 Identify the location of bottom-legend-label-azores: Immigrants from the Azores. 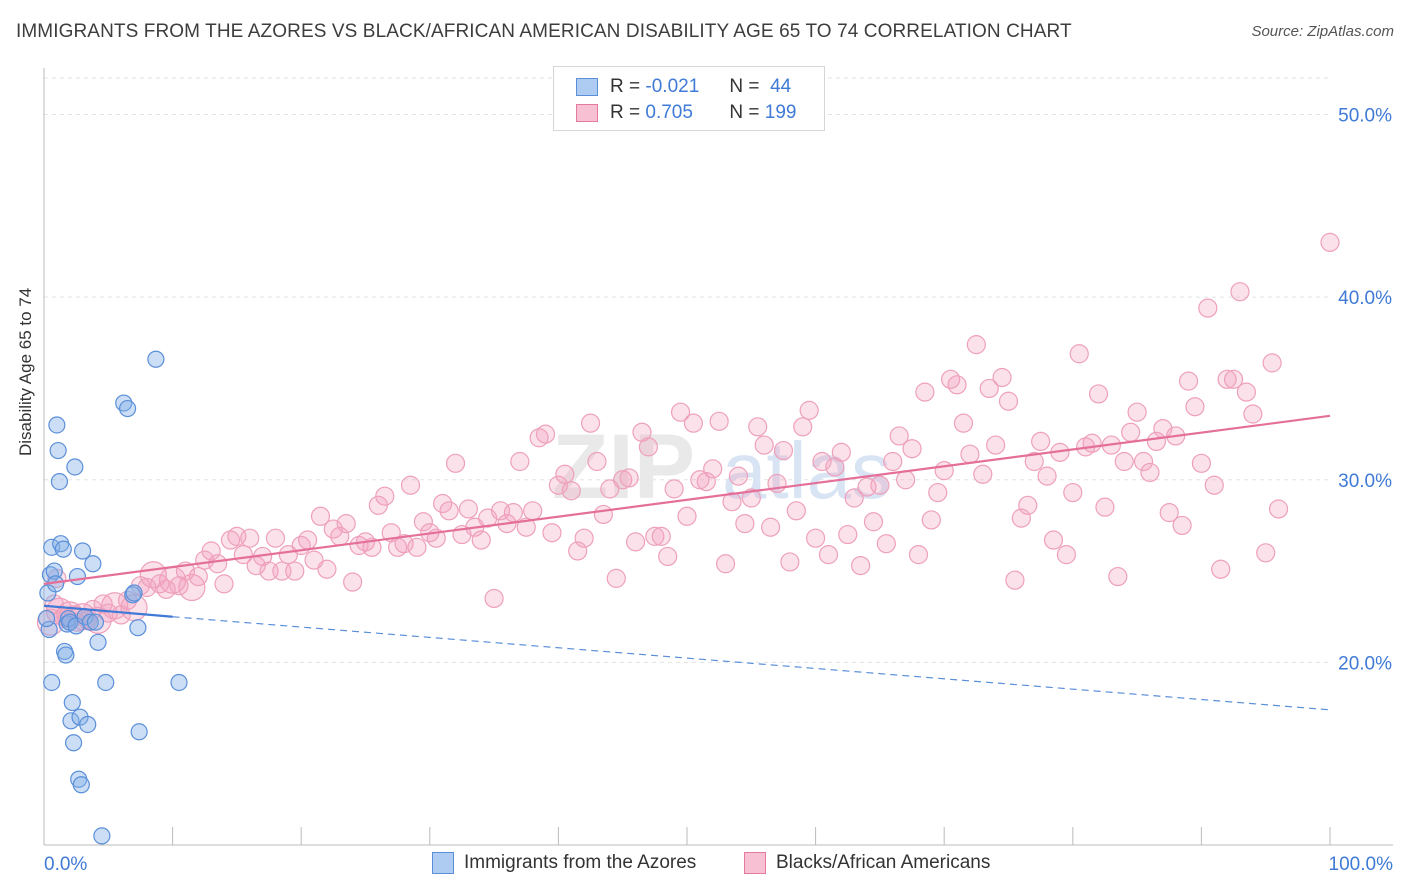
(580, 862).